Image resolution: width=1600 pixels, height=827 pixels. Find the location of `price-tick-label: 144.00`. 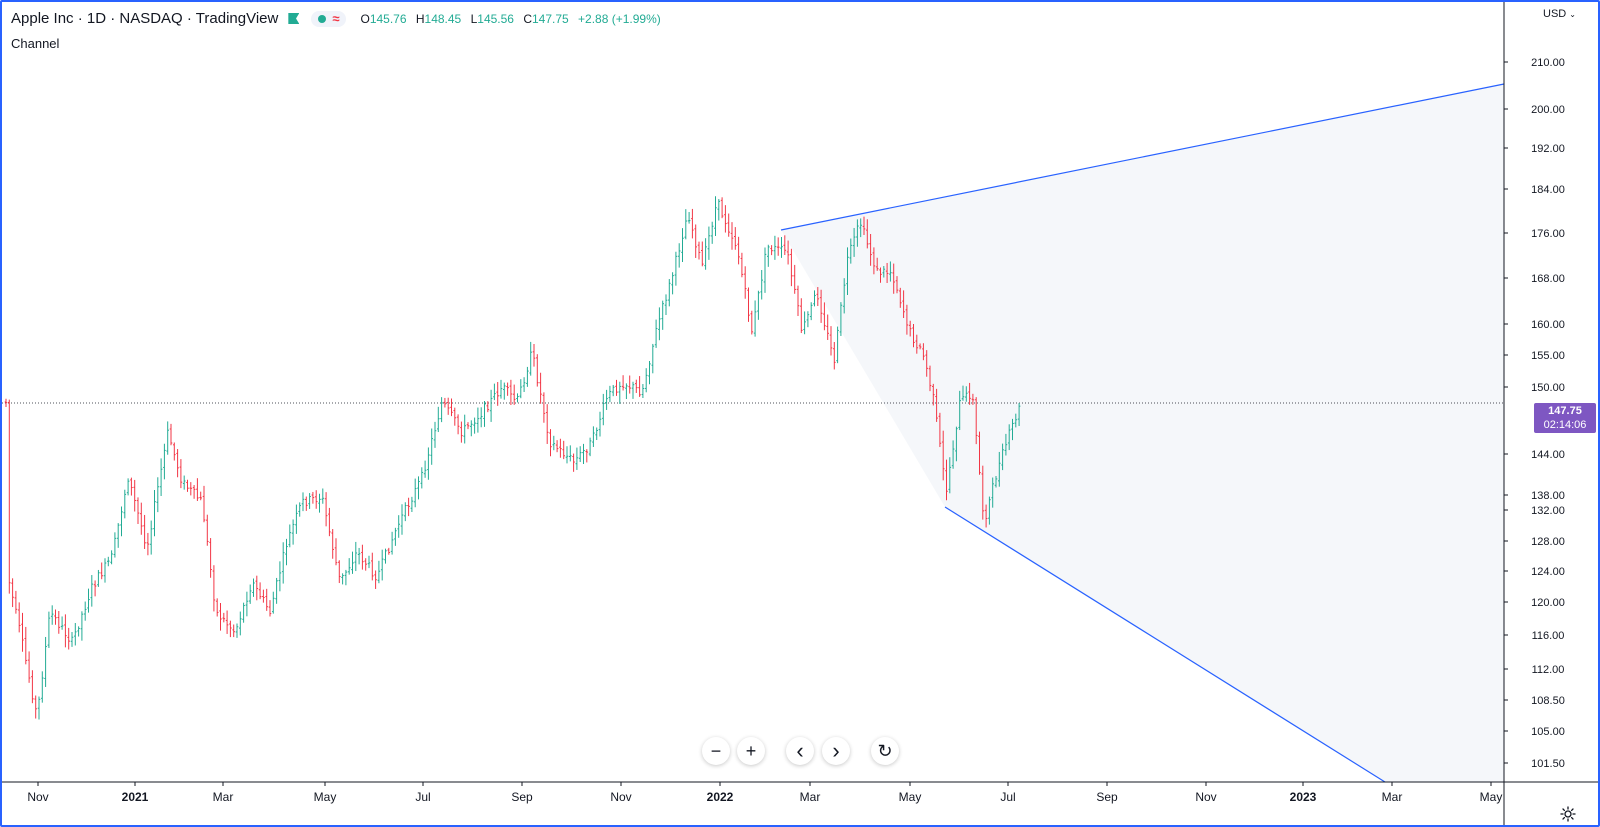

price-tick-label: 144.00 is located at coordinates (1548, 455).